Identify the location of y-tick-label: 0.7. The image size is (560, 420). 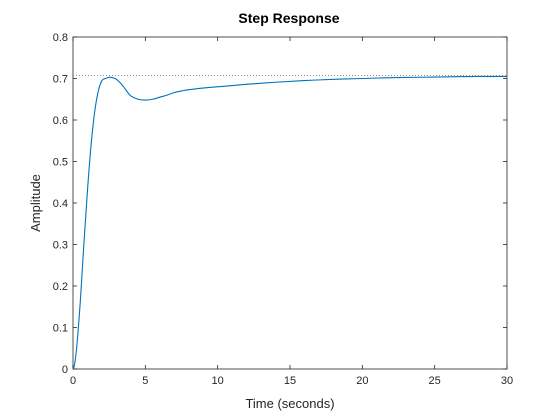
(60, 80).